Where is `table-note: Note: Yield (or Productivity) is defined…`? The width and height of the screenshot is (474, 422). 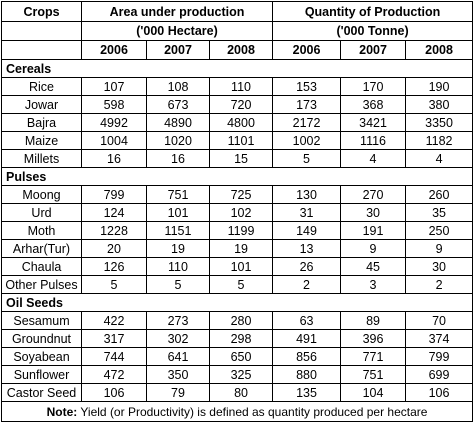
table-note: Note: Yield (or Productivity) is defined… is located at coordinates (237, 411).